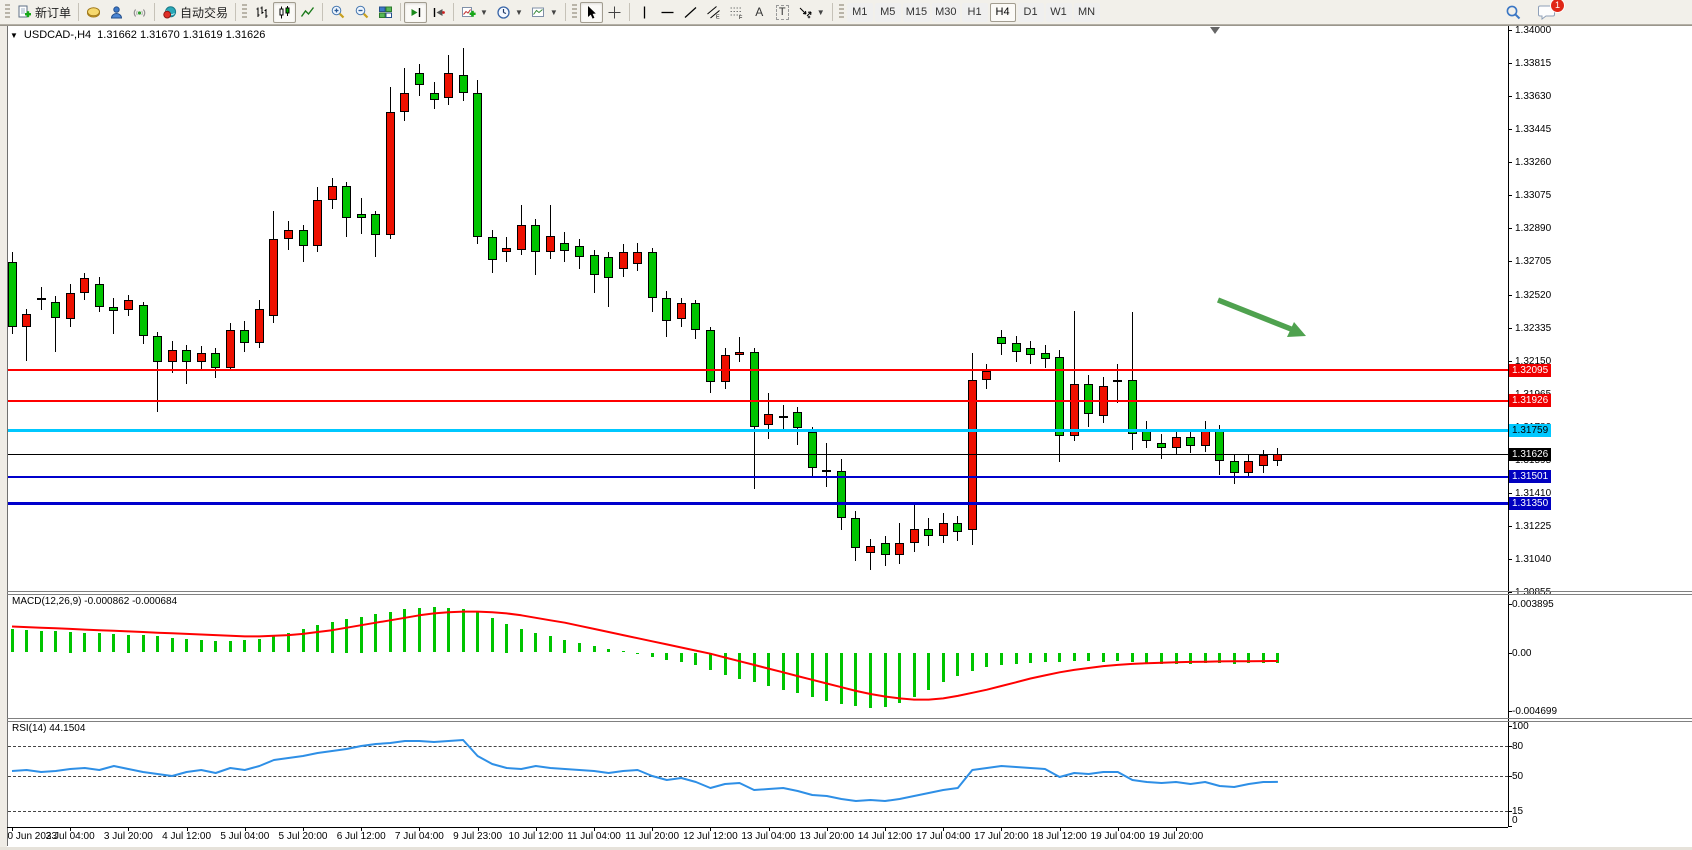 This screenshot has height=850, width=1692. Describe the element at coordinates (736, 12) in the screenshot. I see `fibonacci-tool-button: F` at that location.